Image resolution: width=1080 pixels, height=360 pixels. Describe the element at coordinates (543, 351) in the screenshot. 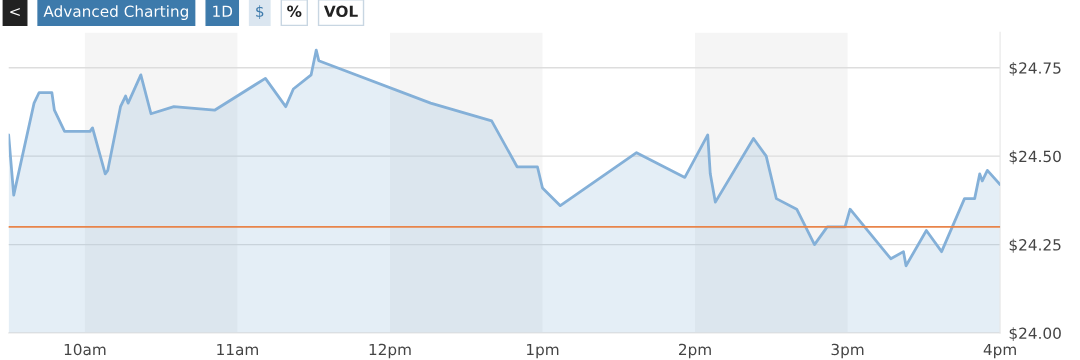

I see `x-tick-label: 1pm` at that location.